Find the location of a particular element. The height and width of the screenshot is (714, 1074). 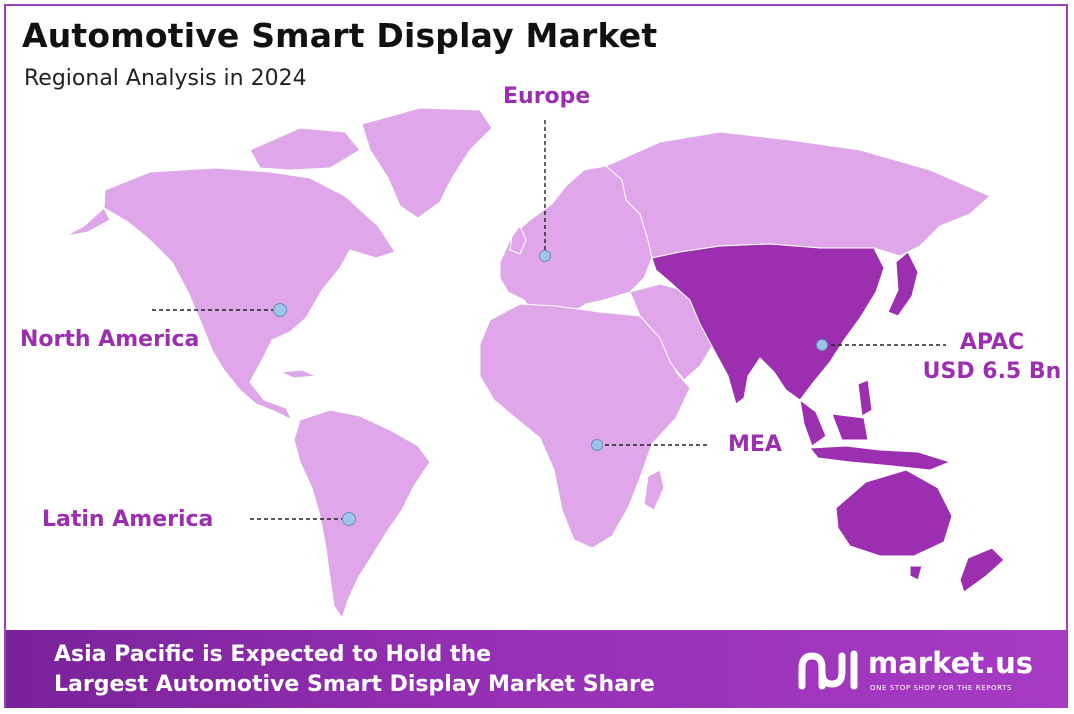

north-america-marker is located at coordinates (280, 310).